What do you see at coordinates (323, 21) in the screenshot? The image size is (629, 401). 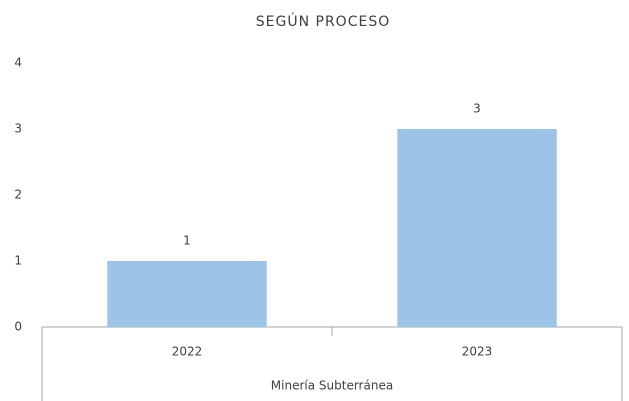 I see `chart-title: SEGÚN PROCESO` at bounding box center [323, 21].